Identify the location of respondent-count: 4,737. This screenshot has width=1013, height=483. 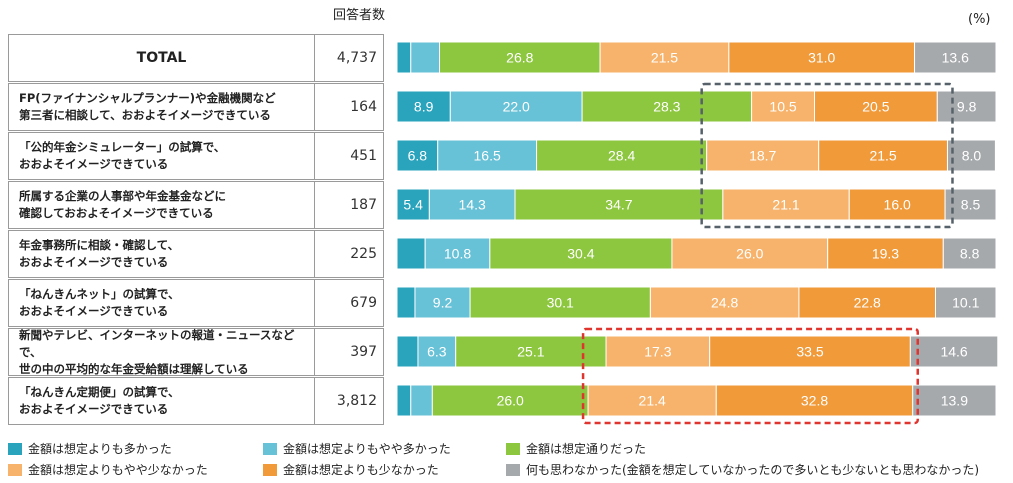
(356, 58).